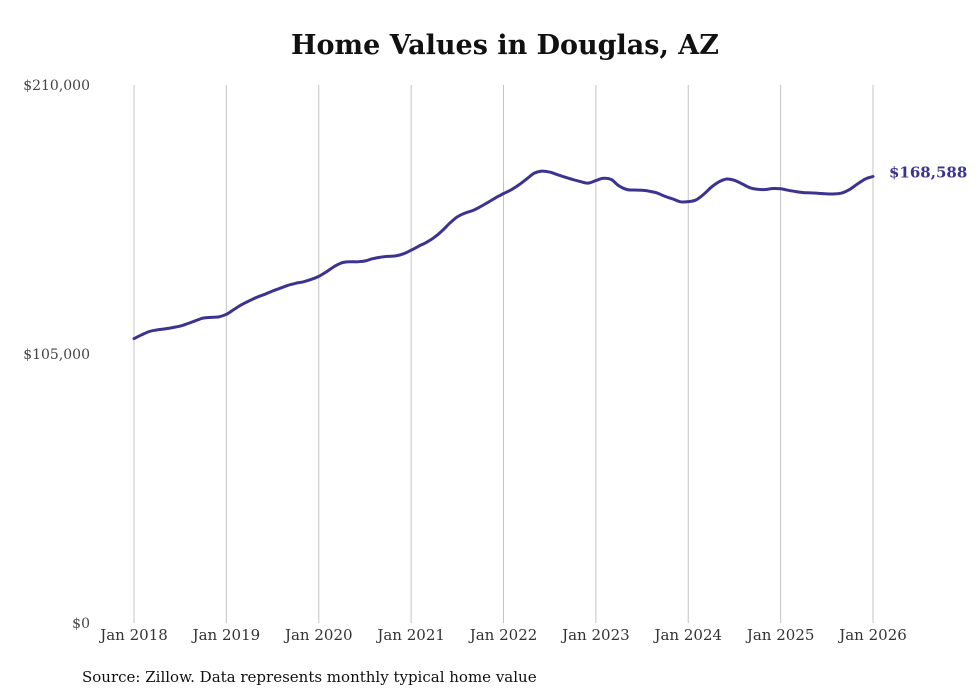 The image size is (980, 699). Describe the element at coordinates (687, 635) in the screenshot. I see `x-tick-label: Jan 2024` at that location.